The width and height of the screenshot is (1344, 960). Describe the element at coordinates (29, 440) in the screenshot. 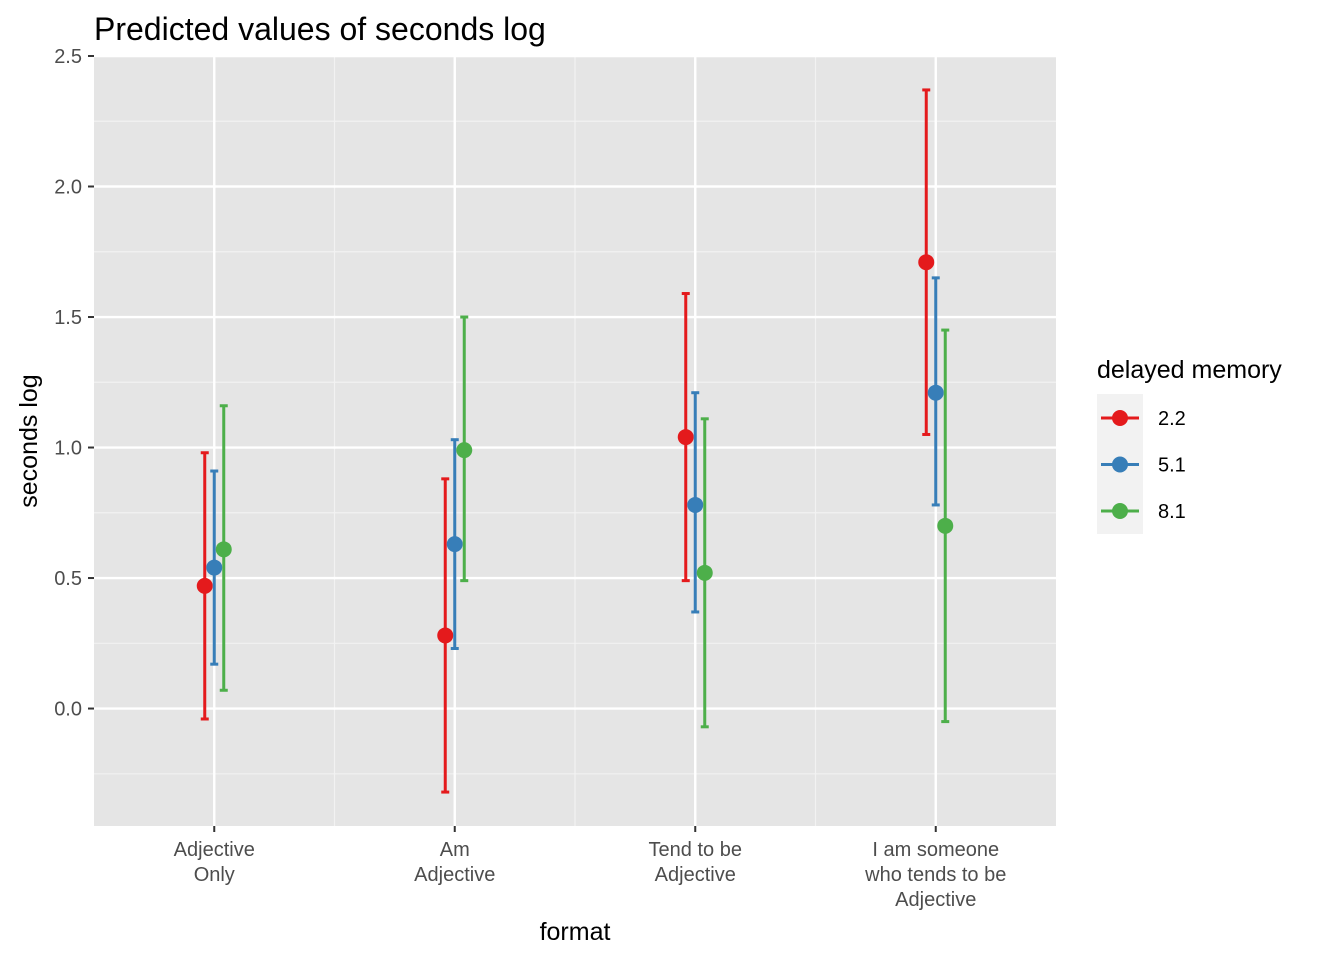

I see `y-axis-title: seconds log` at that location.